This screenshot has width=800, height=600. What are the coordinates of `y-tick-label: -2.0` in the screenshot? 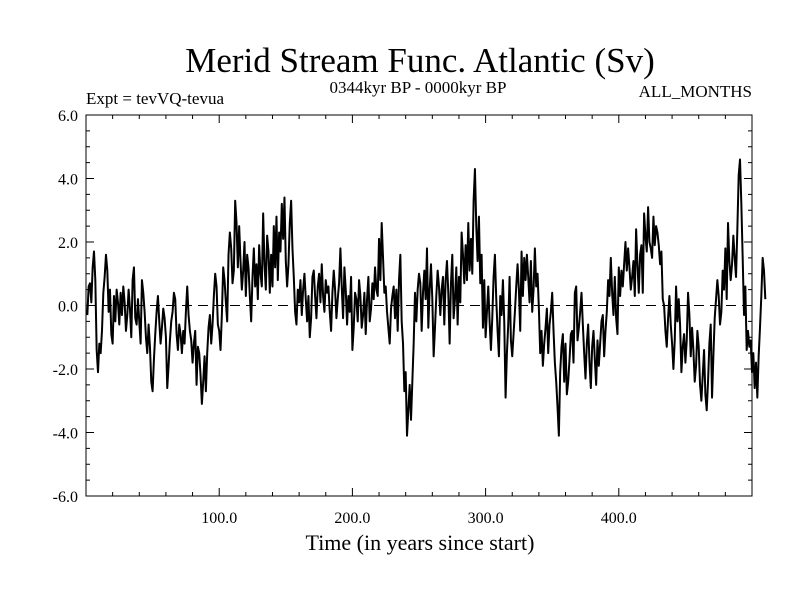 It's located at (65, 370).